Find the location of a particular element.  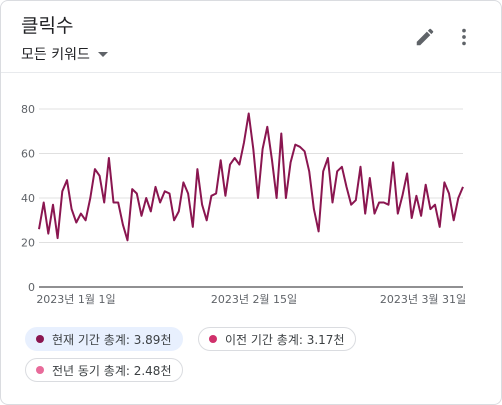

caret-down-icon is located at coordinates (102, 54).